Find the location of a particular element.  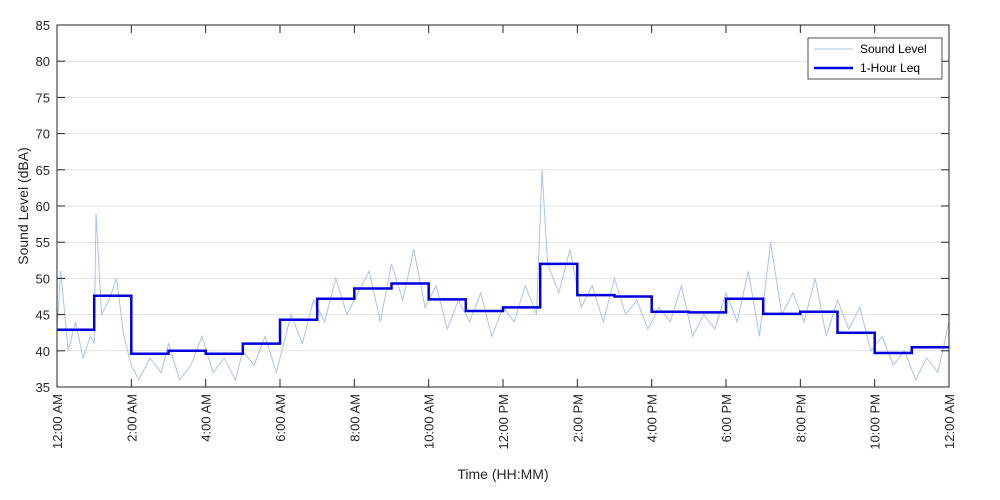

y-tick-label: 75 is located at coordinates (43, 97).